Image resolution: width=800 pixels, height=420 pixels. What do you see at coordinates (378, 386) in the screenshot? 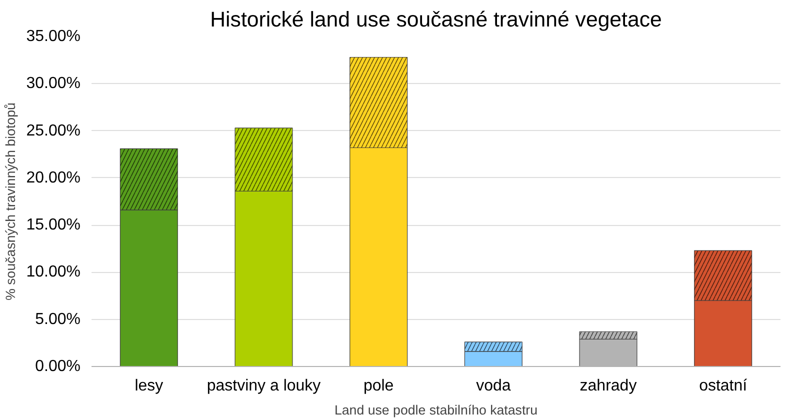
I see `x-tick-label: pole` at bounding box center [378, 386].